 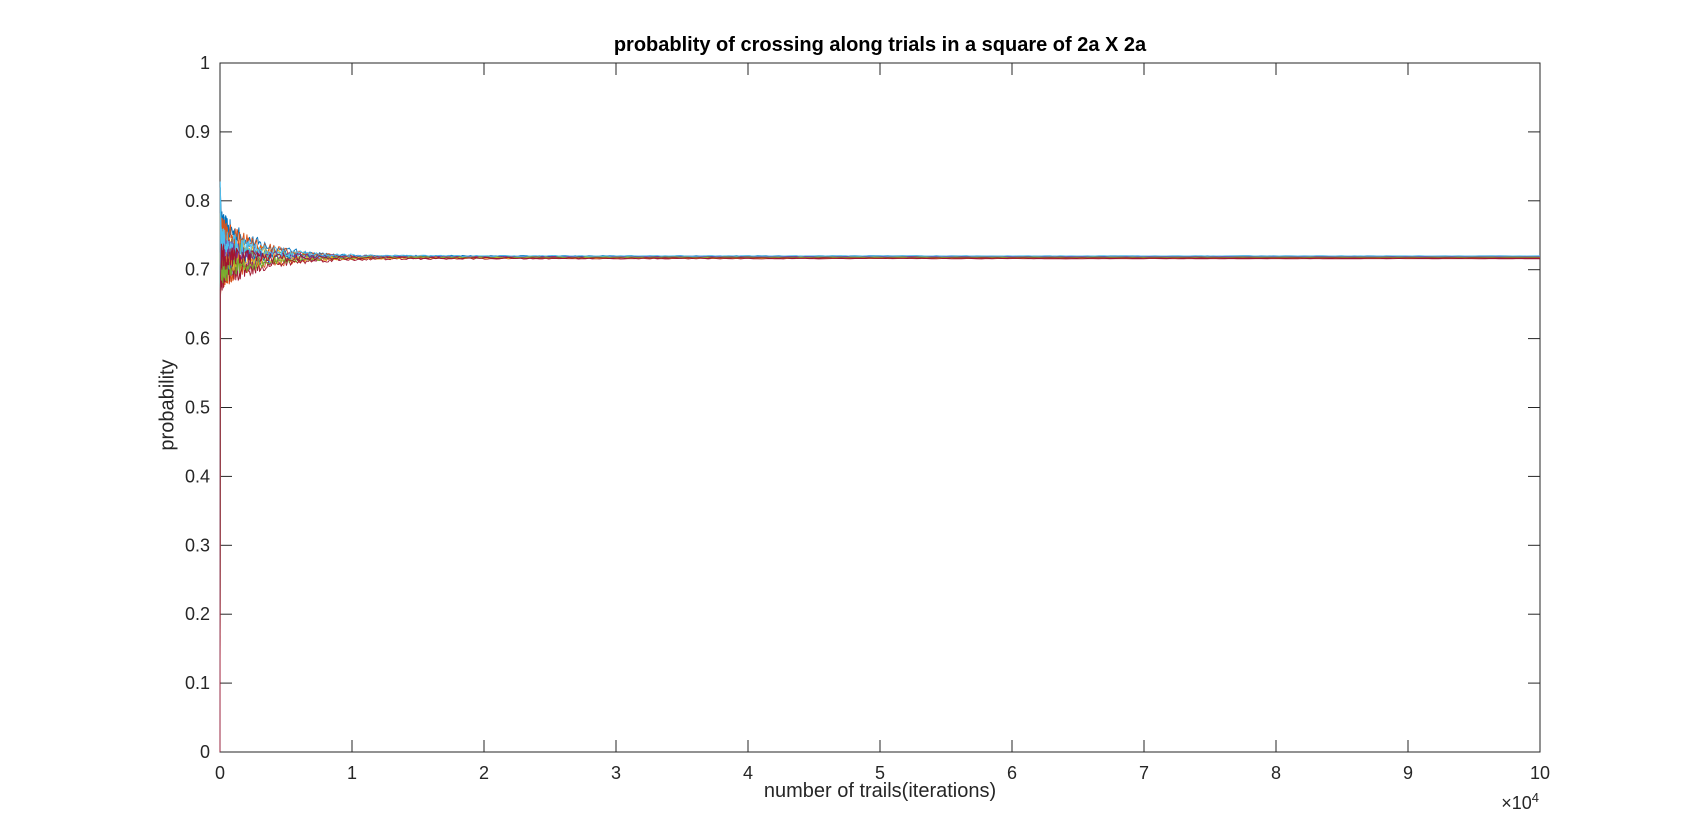 I want to click on y-tick-label: 1, so click(x=205, y=63).